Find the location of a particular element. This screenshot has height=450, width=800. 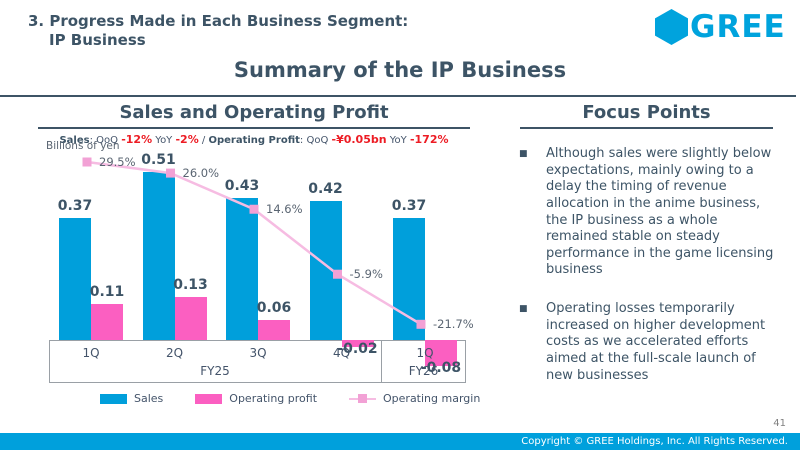

title-divider is located at coordinates (398, 96).